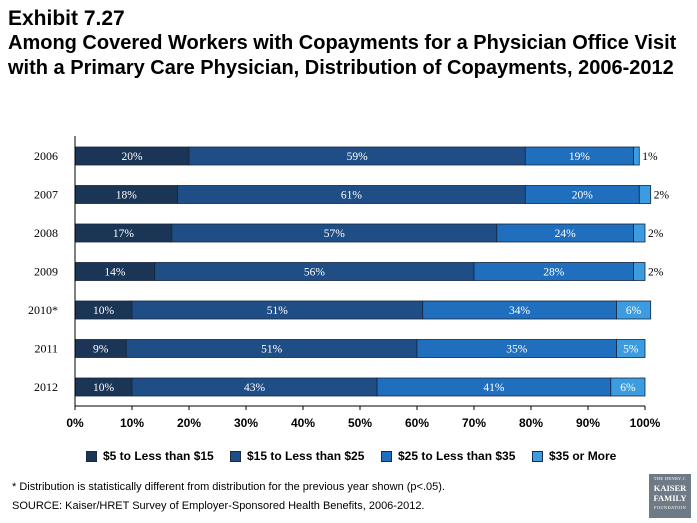 This screenshot has height=523, width=697. Describe the element at coordinates (531, 423) in the screenshot. I see `x-tick-label: 80%` at that location.